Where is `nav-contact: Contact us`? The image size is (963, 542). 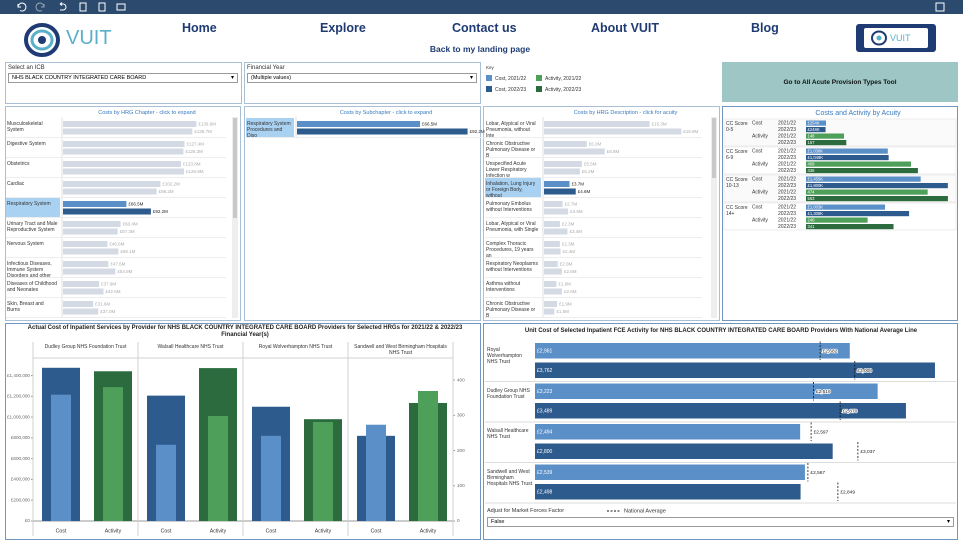 nav-contact: Contact us is located at coordinates (484, 28).